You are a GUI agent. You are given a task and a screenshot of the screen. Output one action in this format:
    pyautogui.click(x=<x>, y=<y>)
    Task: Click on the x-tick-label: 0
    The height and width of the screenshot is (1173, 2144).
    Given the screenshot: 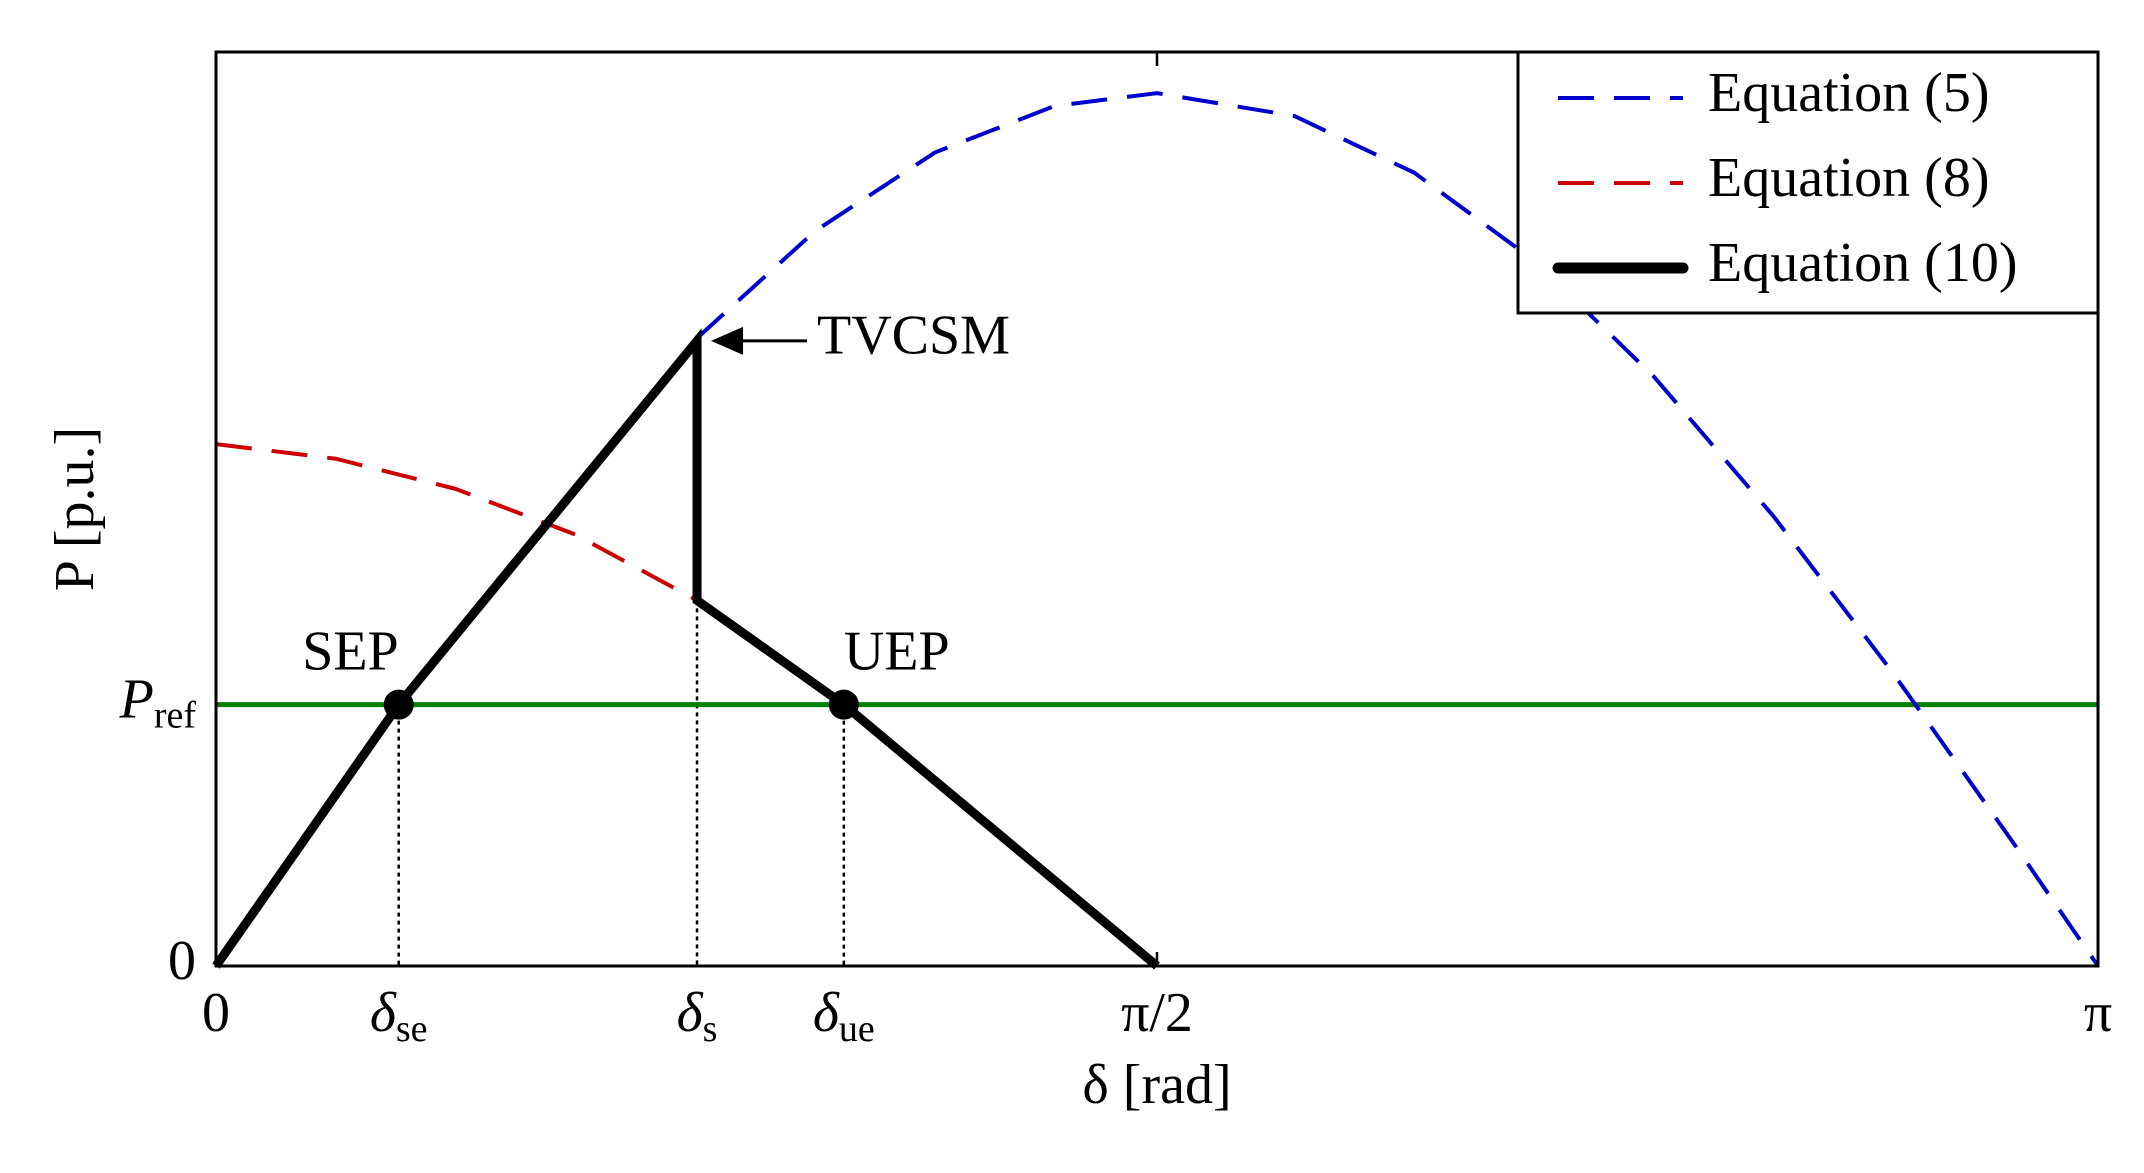 What is the action you would take?
    pyautogui.click(x=216, y=1013)
    